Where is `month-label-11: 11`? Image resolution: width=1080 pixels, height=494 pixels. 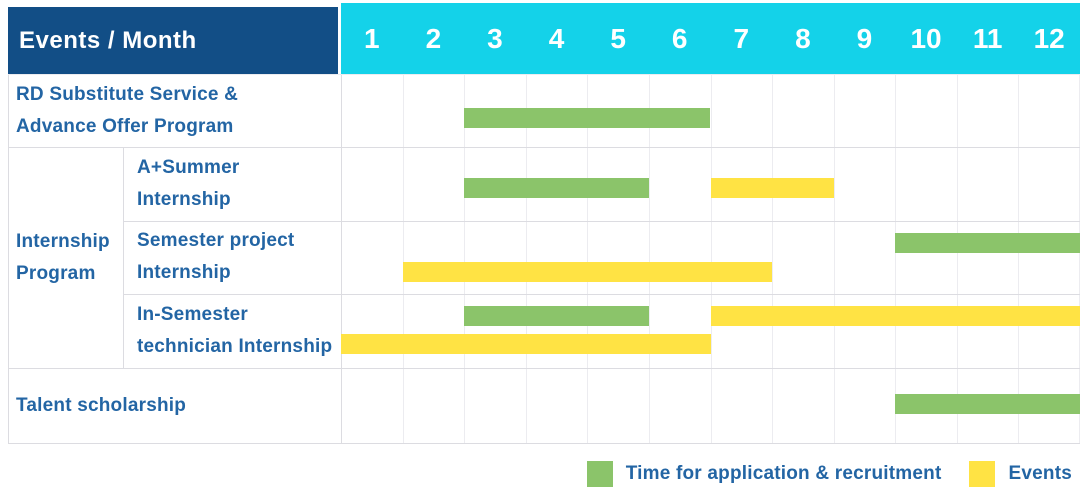 month-label-11: 11 is located at coordinates (987, 38).